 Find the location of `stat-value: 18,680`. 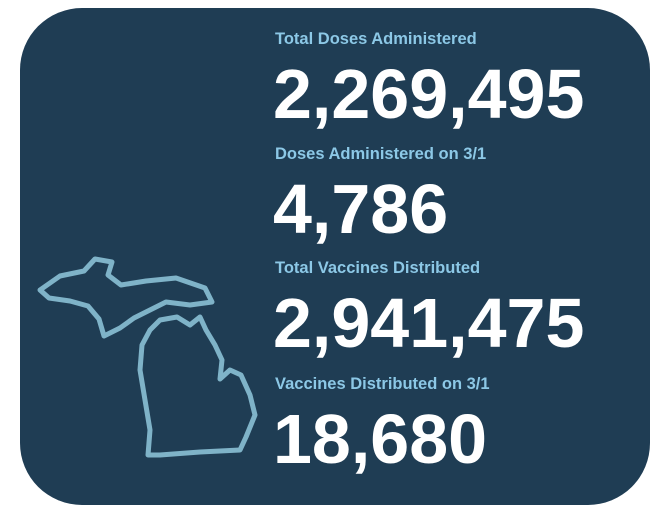

stat-value: 18,680 is located at coordinates (380, 439).